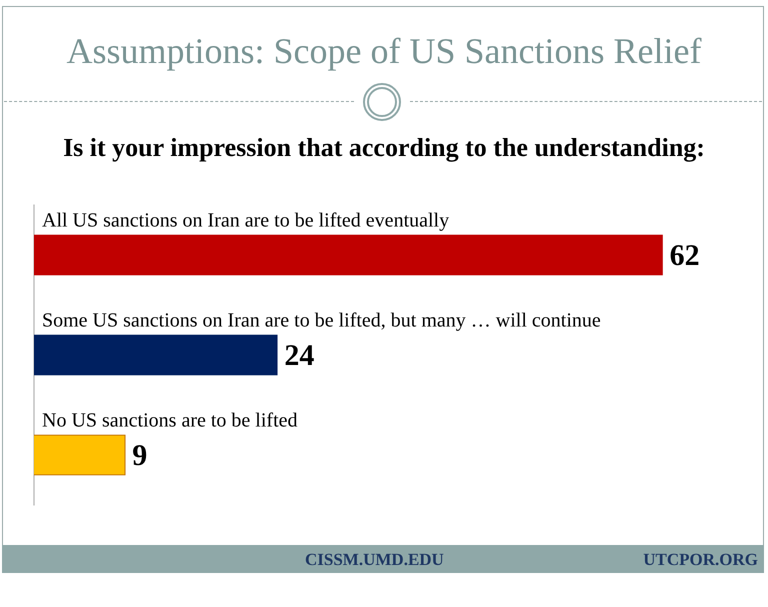  Describe the element at coordinates (321, 320) in the screenshot. I see `y-tick-label: Some US sanctions on Iran are to be lifted, but many … will continue` at that location.